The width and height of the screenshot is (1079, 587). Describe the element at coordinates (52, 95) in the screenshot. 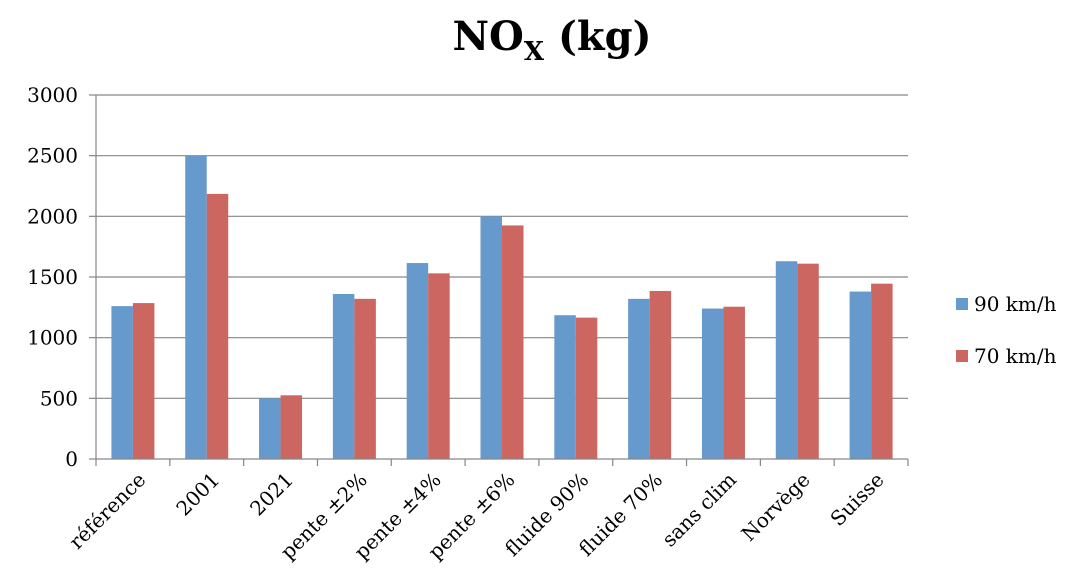

I see `y-tick-label: 3000` at that location.